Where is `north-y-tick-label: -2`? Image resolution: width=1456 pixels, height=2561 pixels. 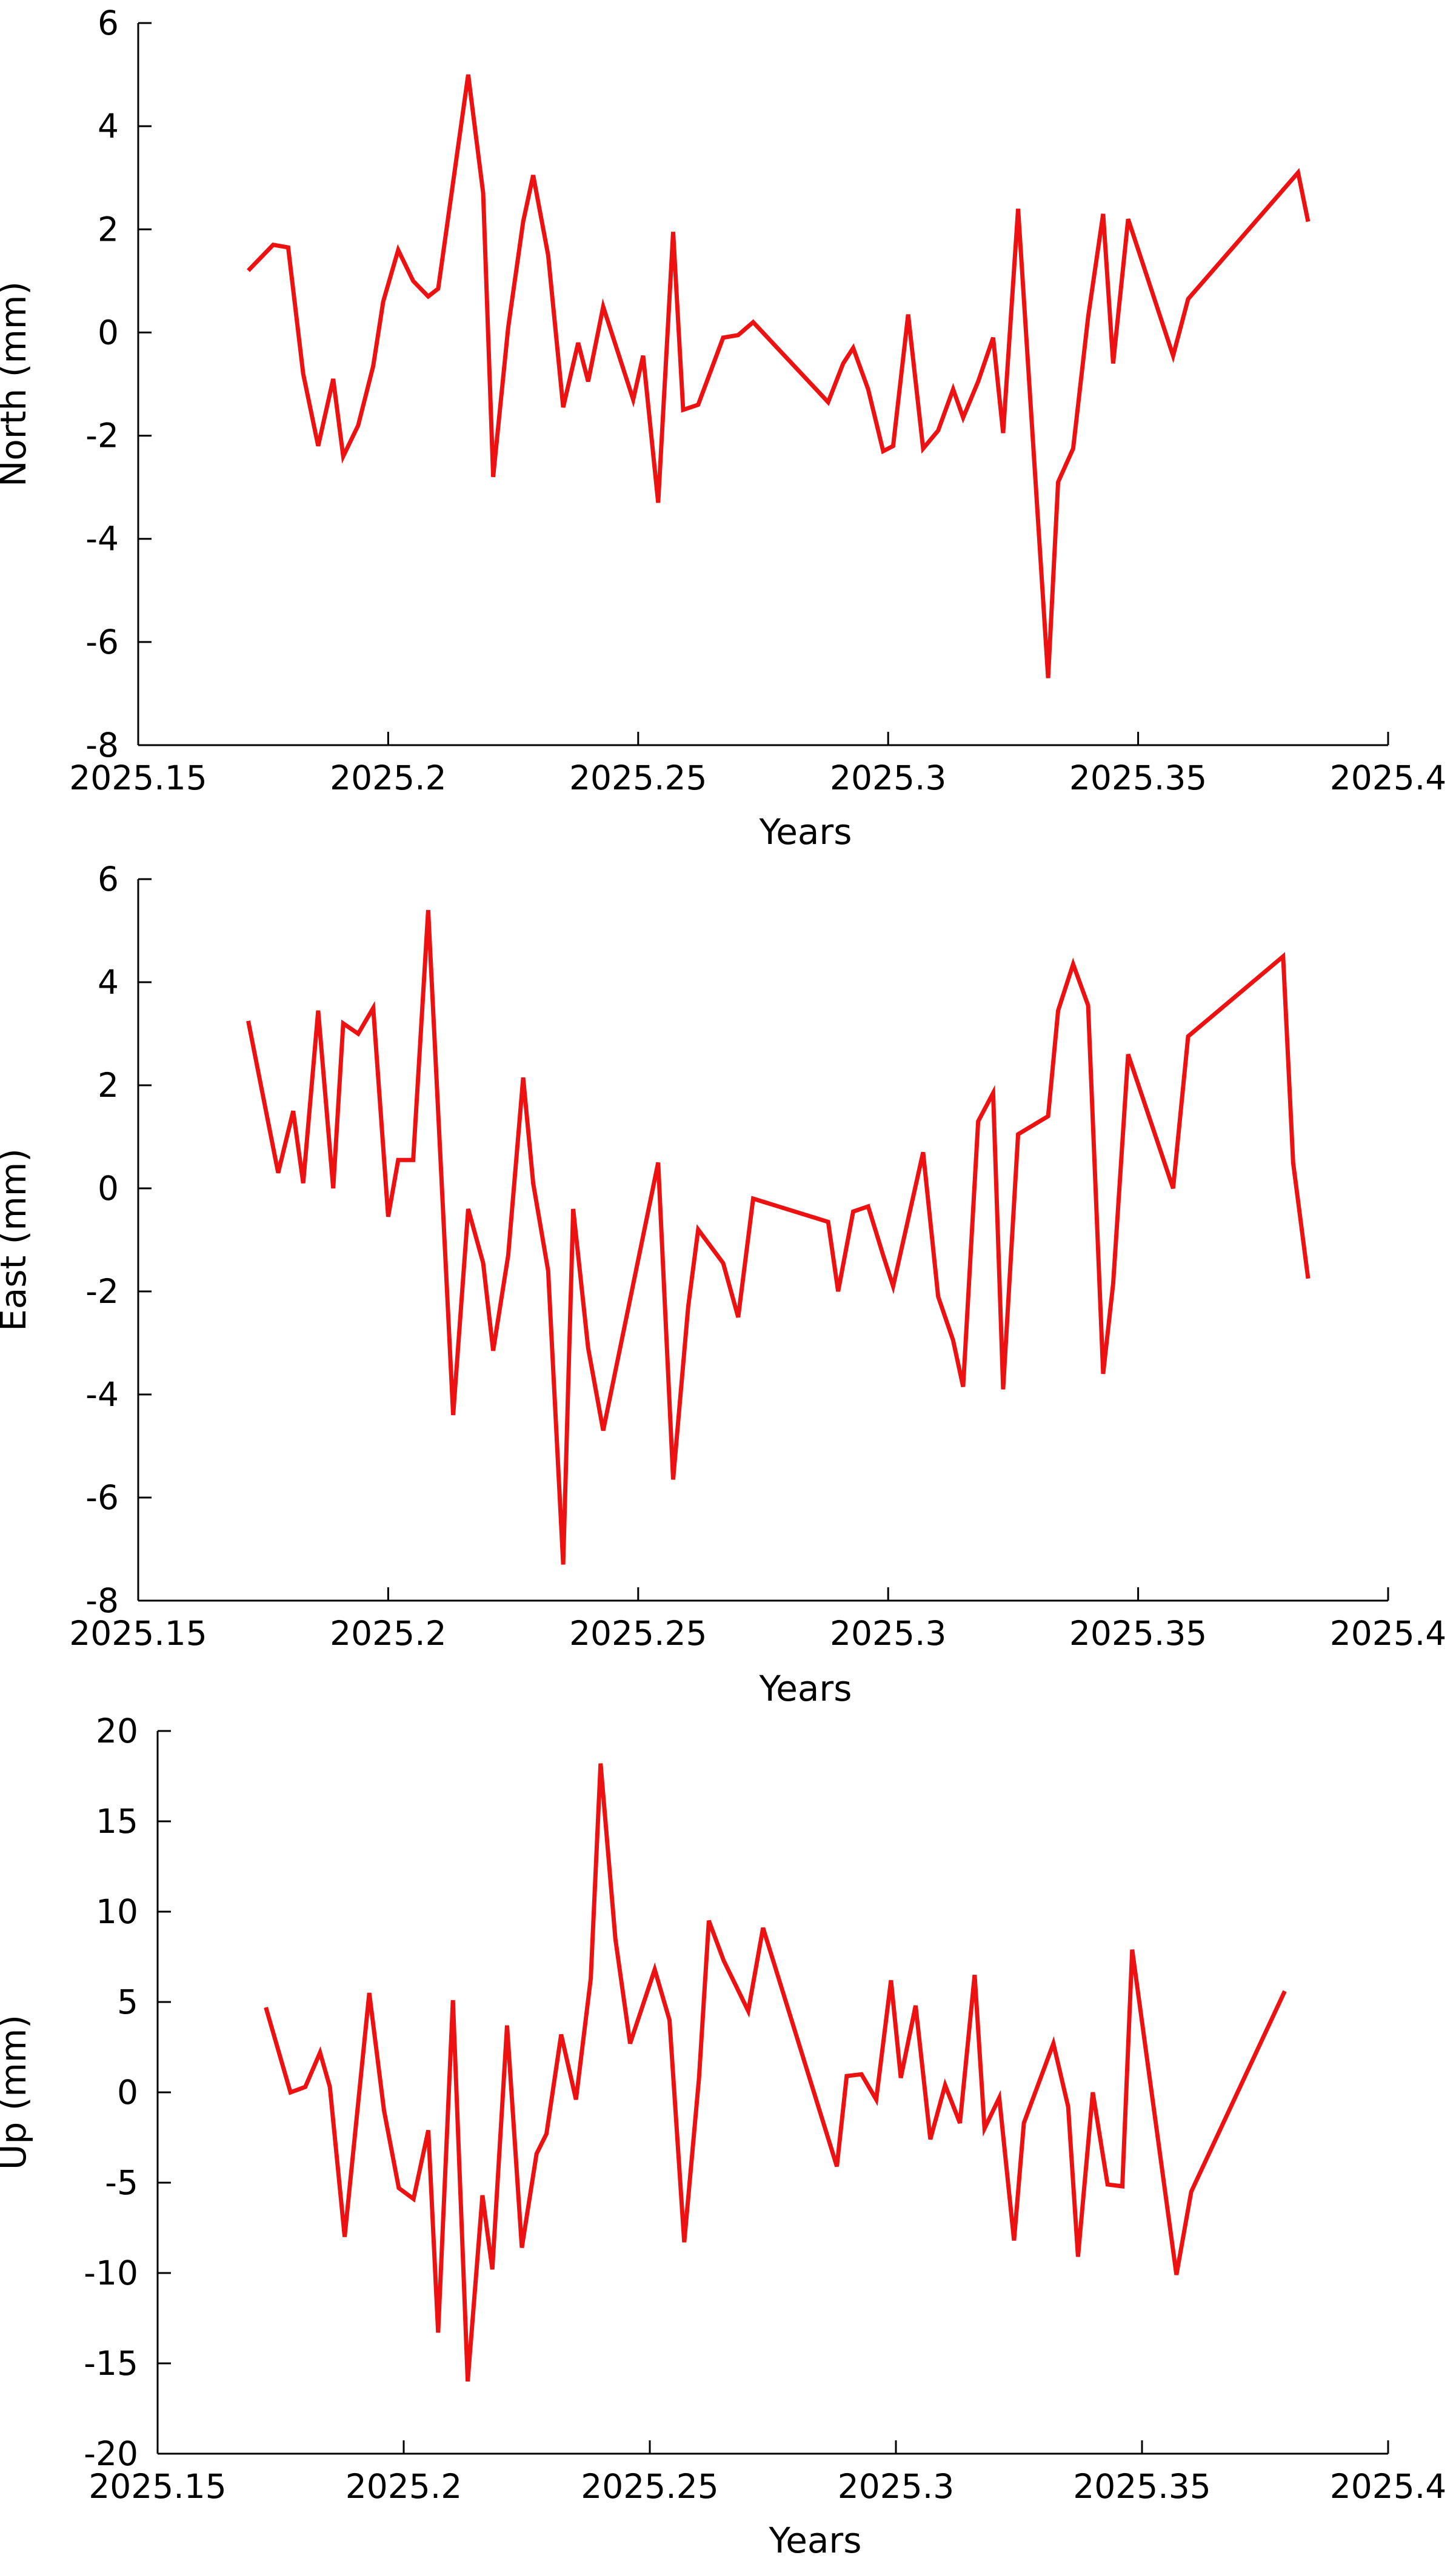 north-y-tick-label: -2 is located at coordinates (102, 436).